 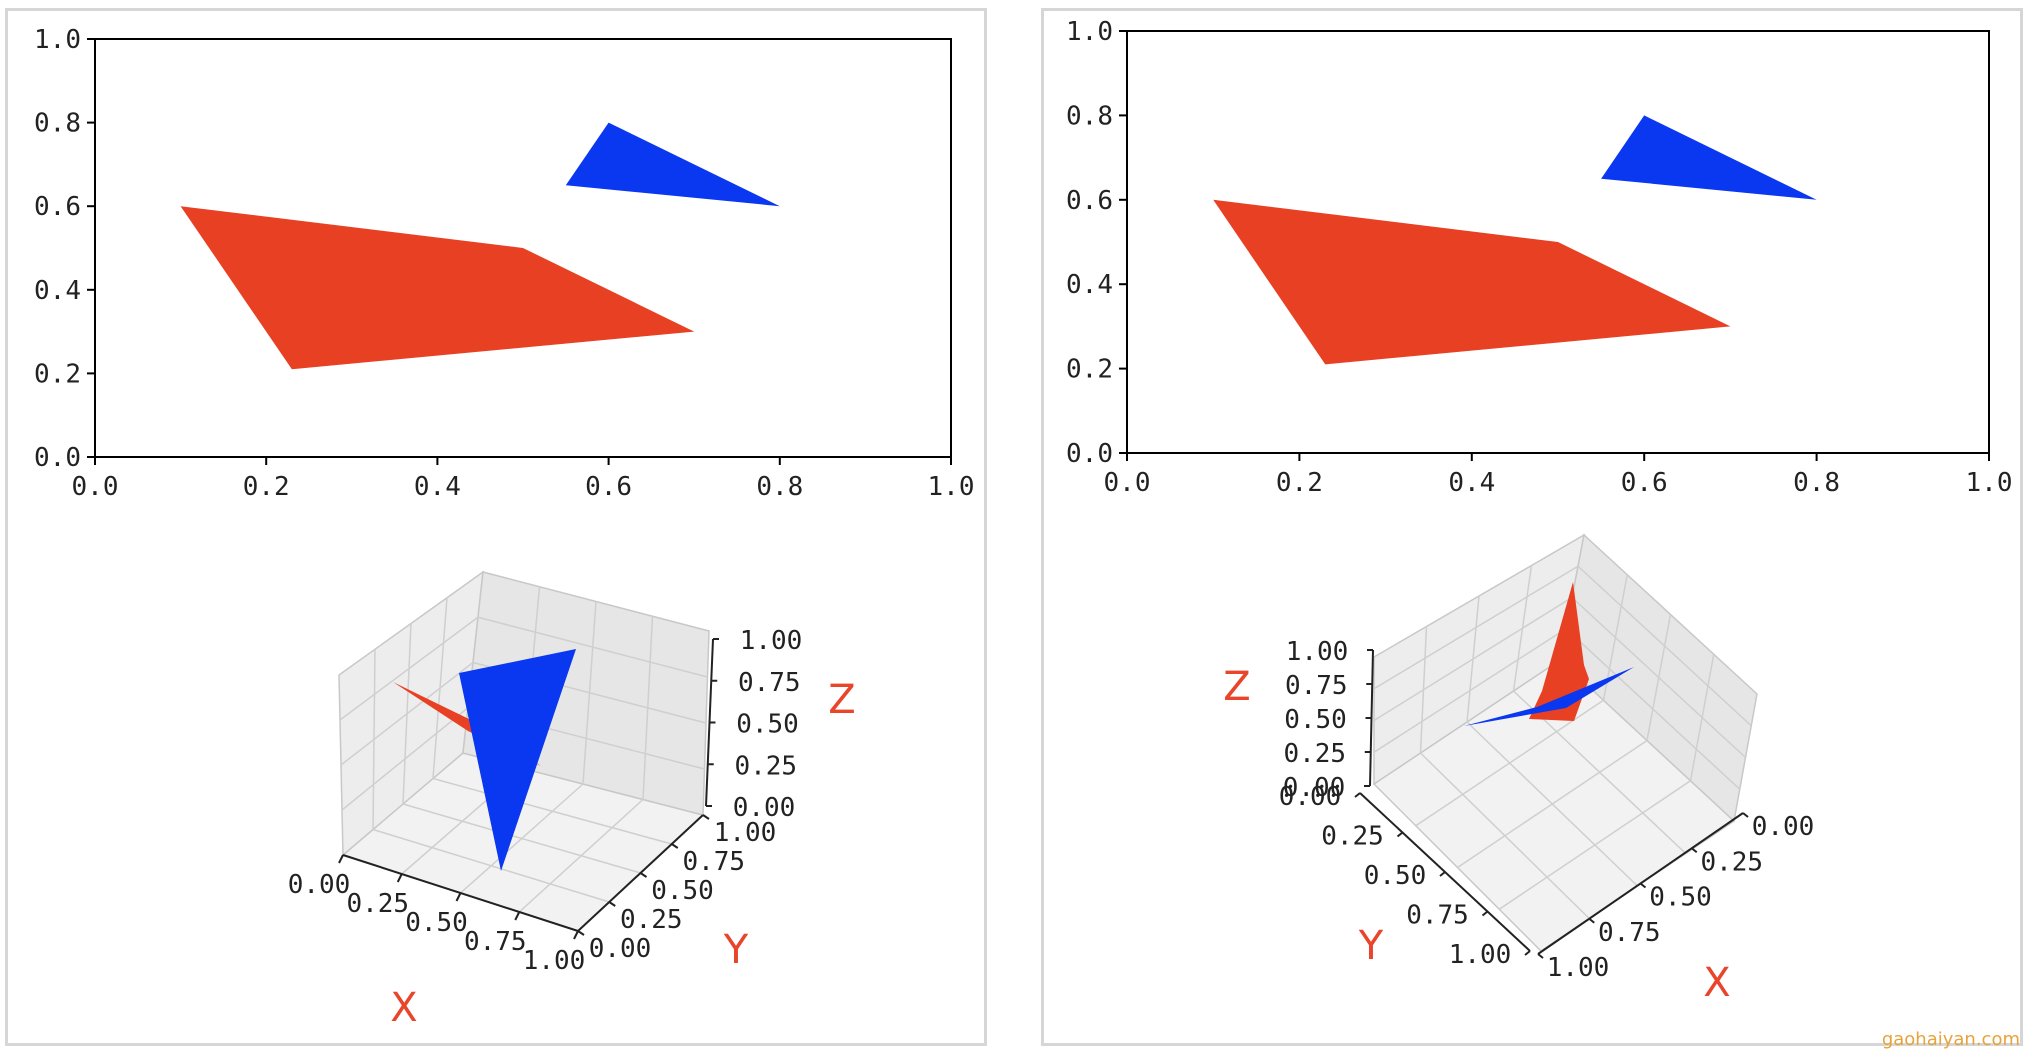 I want to click on watermark: gaohaiyan.com, so click(x=1950, y=1039).